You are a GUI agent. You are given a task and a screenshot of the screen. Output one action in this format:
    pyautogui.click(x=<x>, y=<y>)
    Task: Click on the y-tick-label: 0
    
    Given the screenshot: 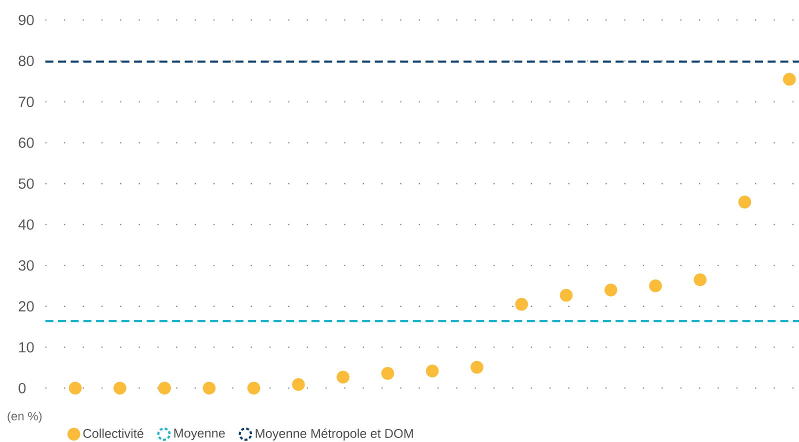 What is the action you would take?
    pyautogui.click(x=22, y=388)
    